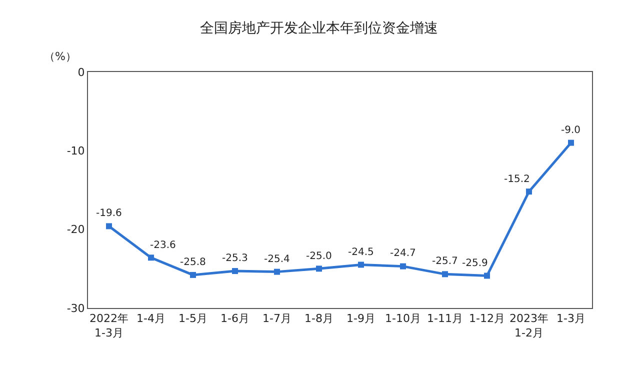 This screenshot has width=638, height=381. What do you see at coordinates (109, 213) in the screenshot?
I see `data-label: -19.6` at bounding box center [109, 213].